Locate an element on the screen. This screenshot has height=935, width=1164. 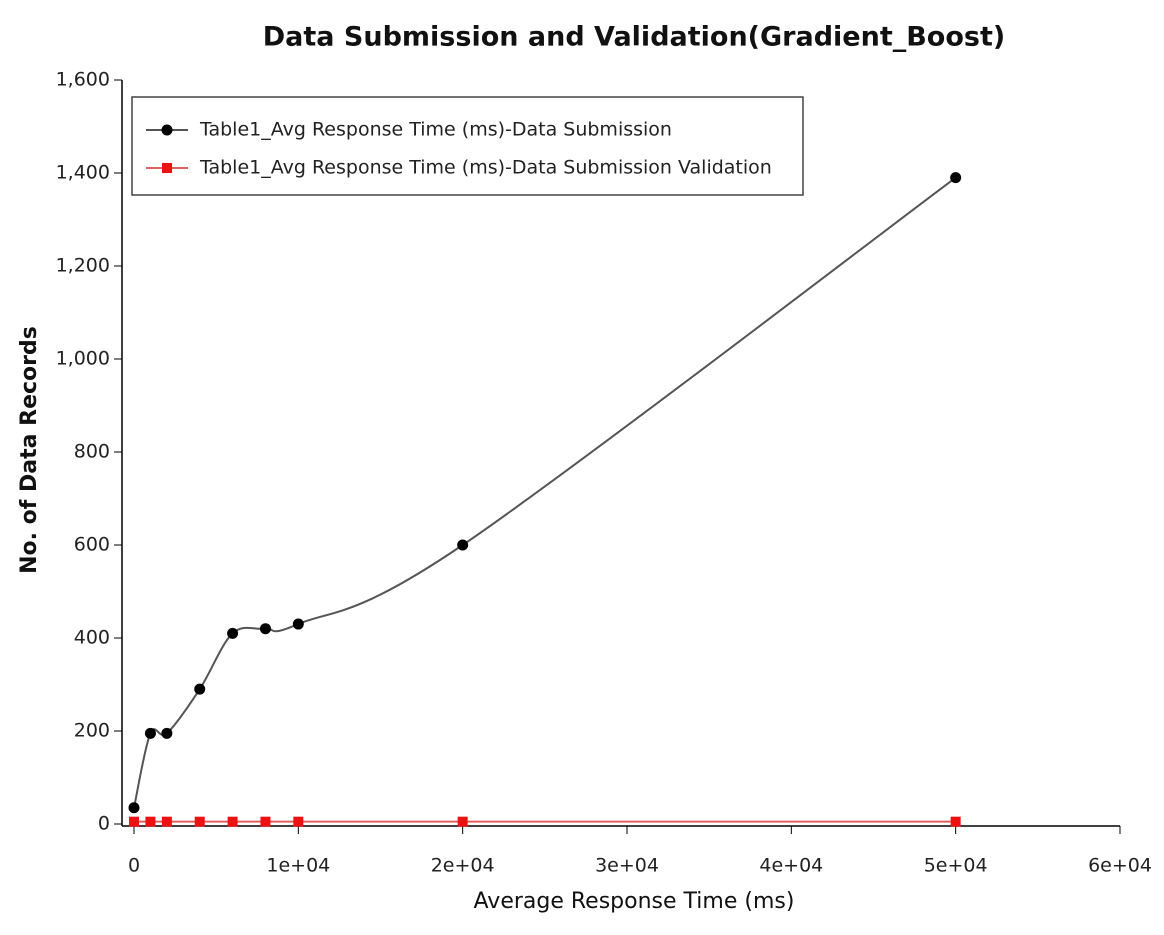
x-tick-label: 1e+04 is located at coordinates (298, 866).